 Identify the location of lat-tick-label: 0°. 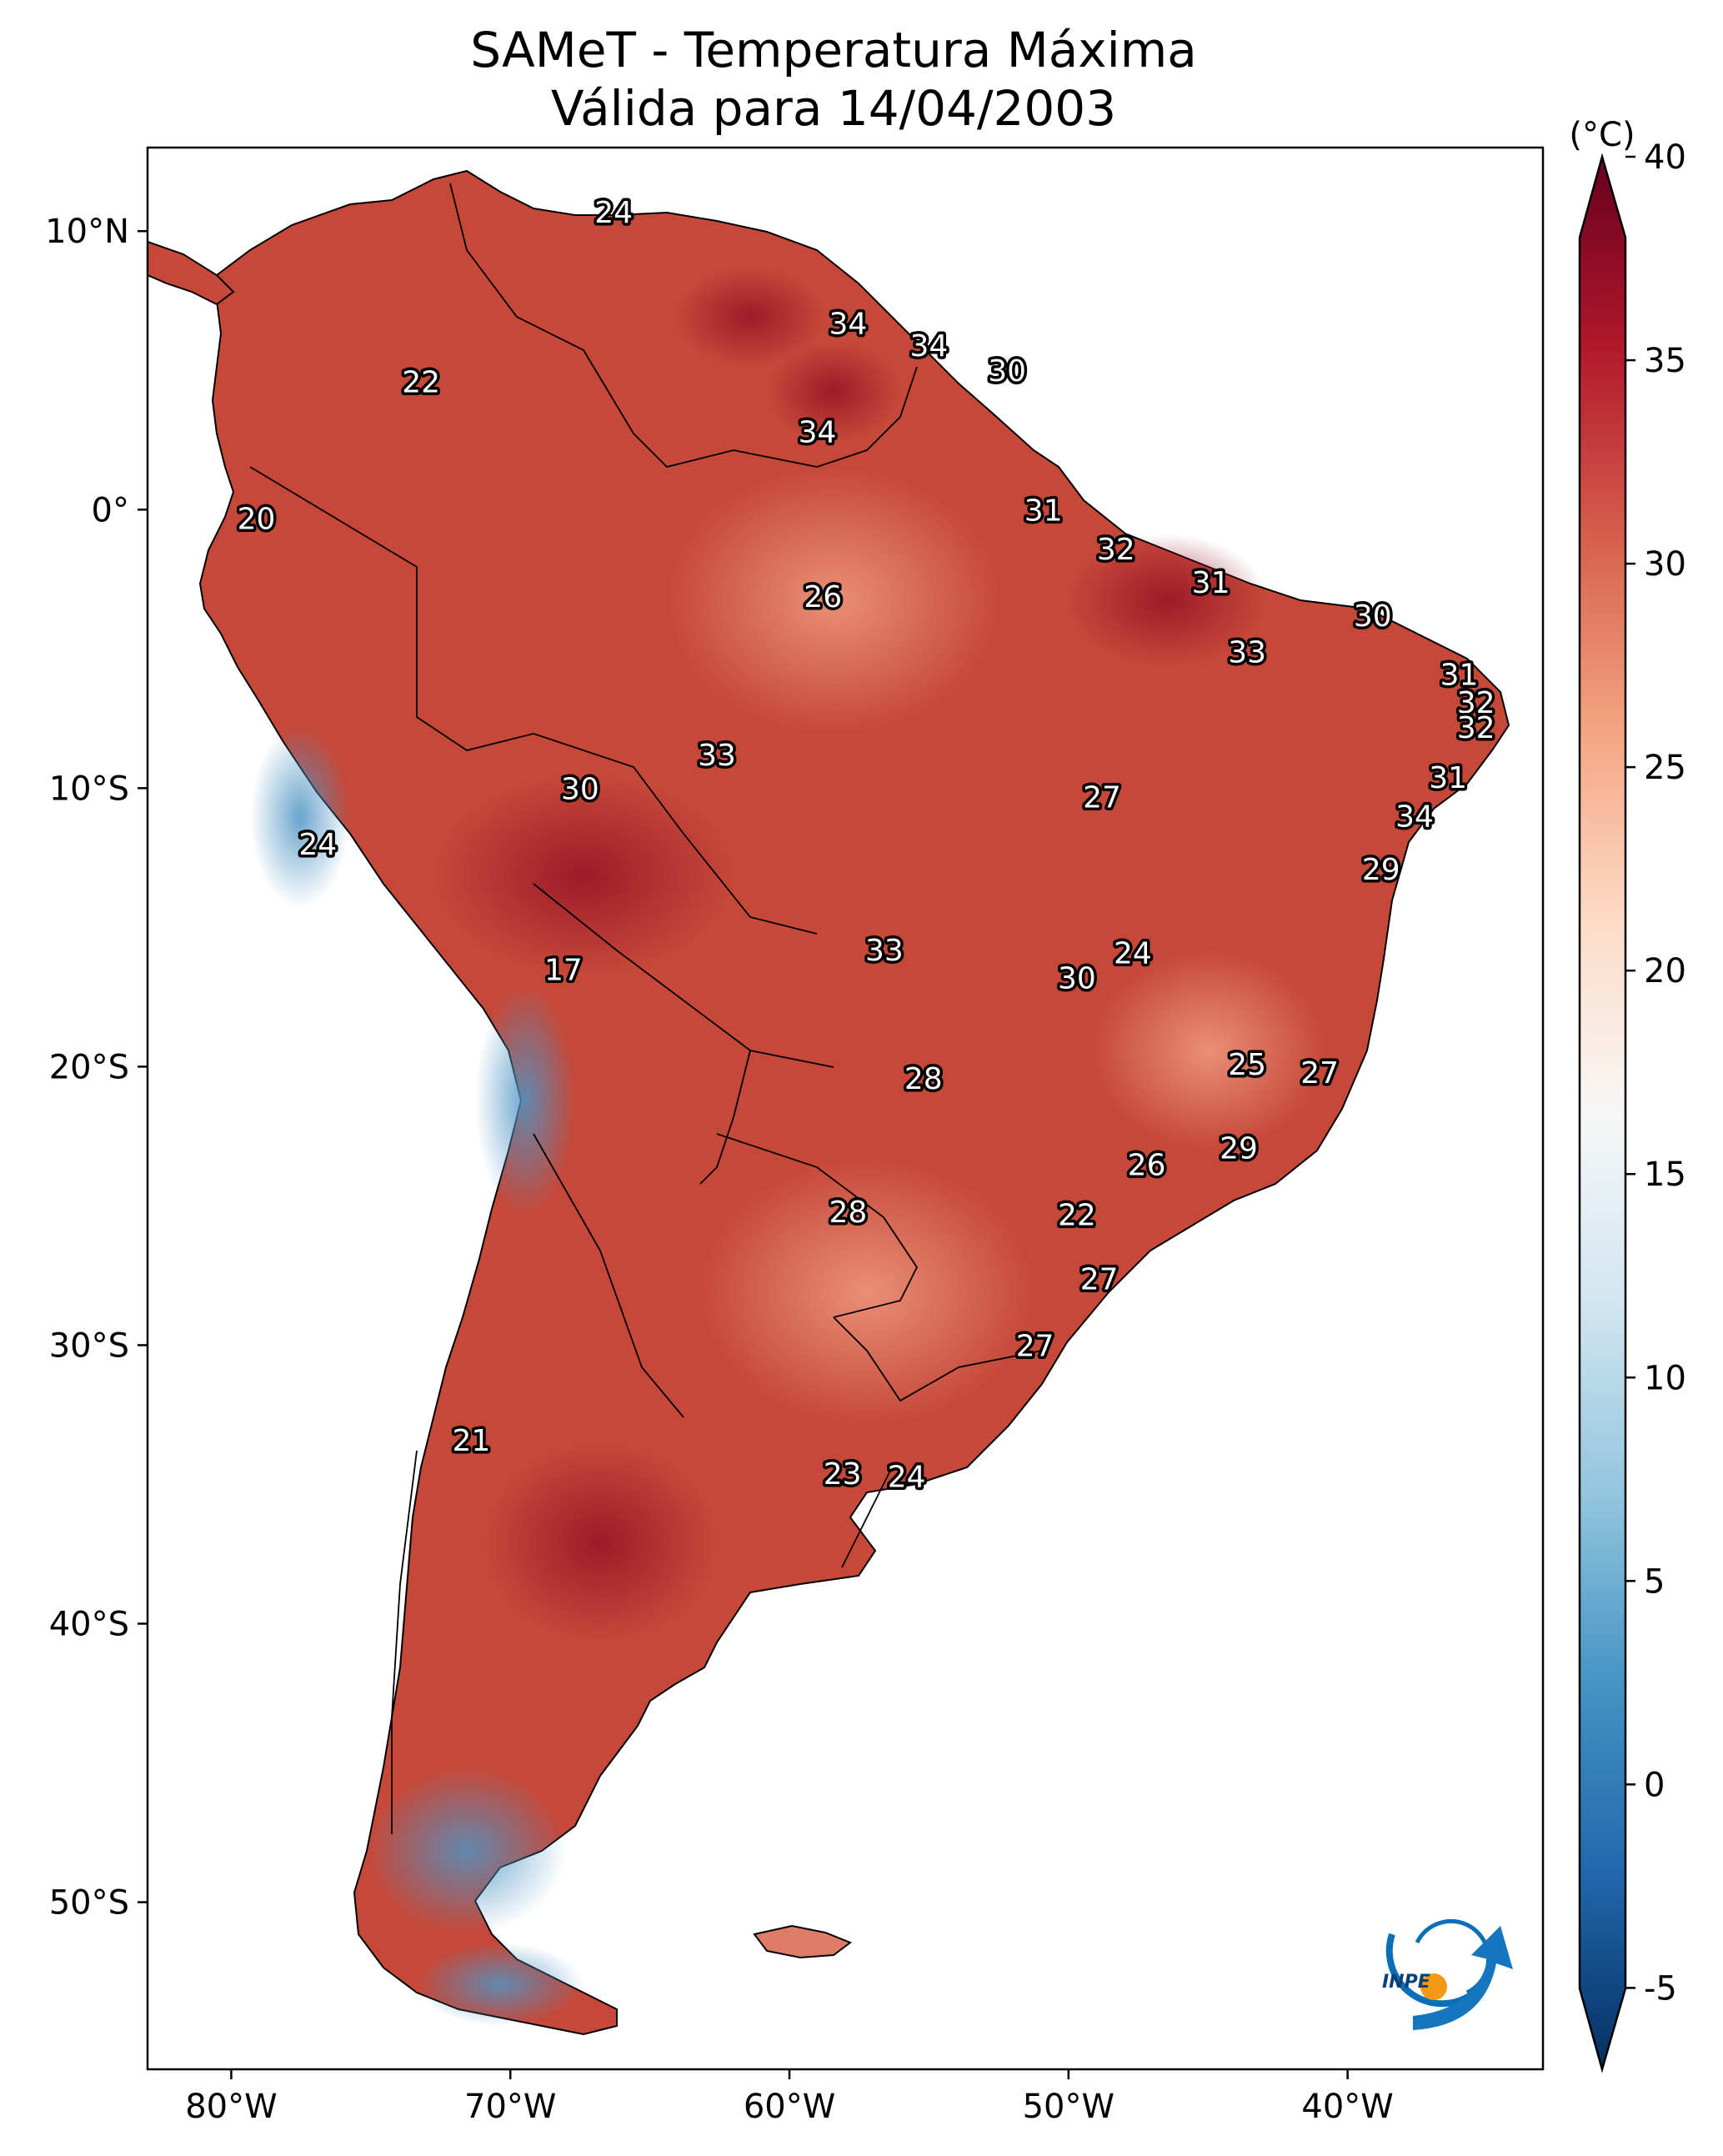
(110, 510).